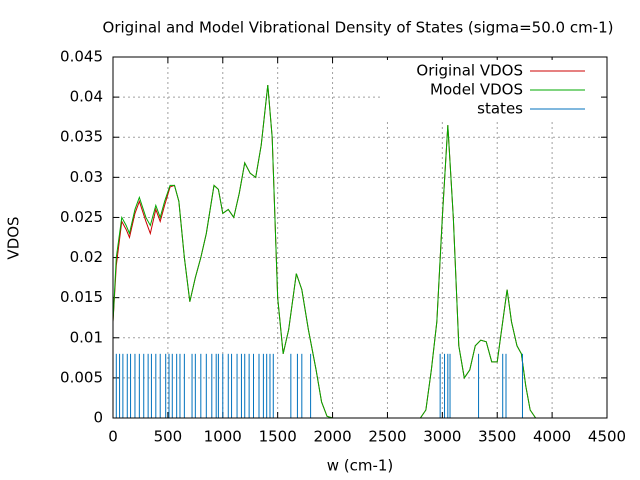  I want to click on y-tick-label: 0.01, so click(86, 337).